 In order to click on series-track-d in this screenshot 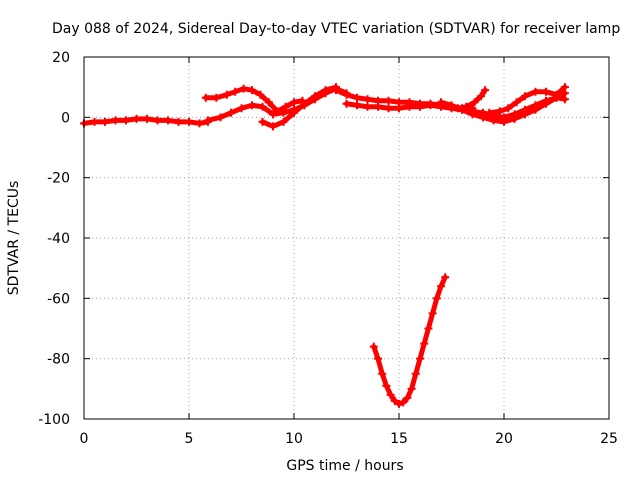, I will do `click(299, 107)`.